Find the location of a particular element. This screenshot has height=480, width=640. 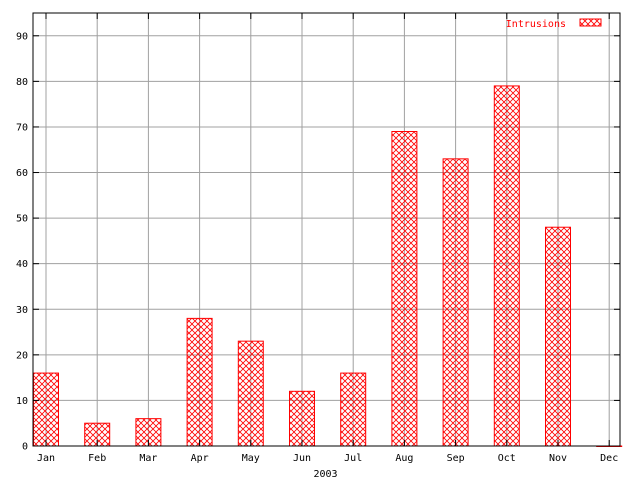

bar-jun is located at coordinates (302, 418).